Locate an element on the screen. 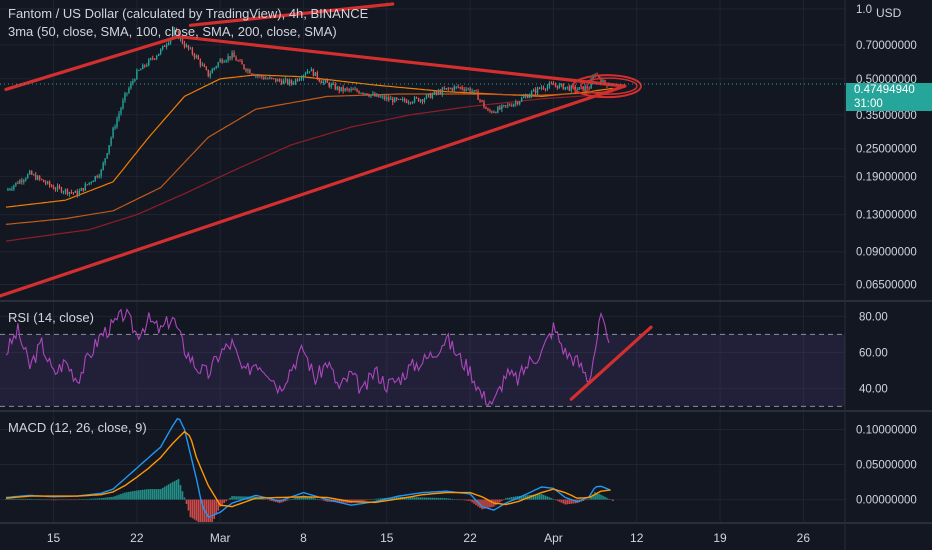 Image resolution: width=932 pixels, height=550 pixels. time-axis-tick-label: 15 is located at coordinates (387, 538).